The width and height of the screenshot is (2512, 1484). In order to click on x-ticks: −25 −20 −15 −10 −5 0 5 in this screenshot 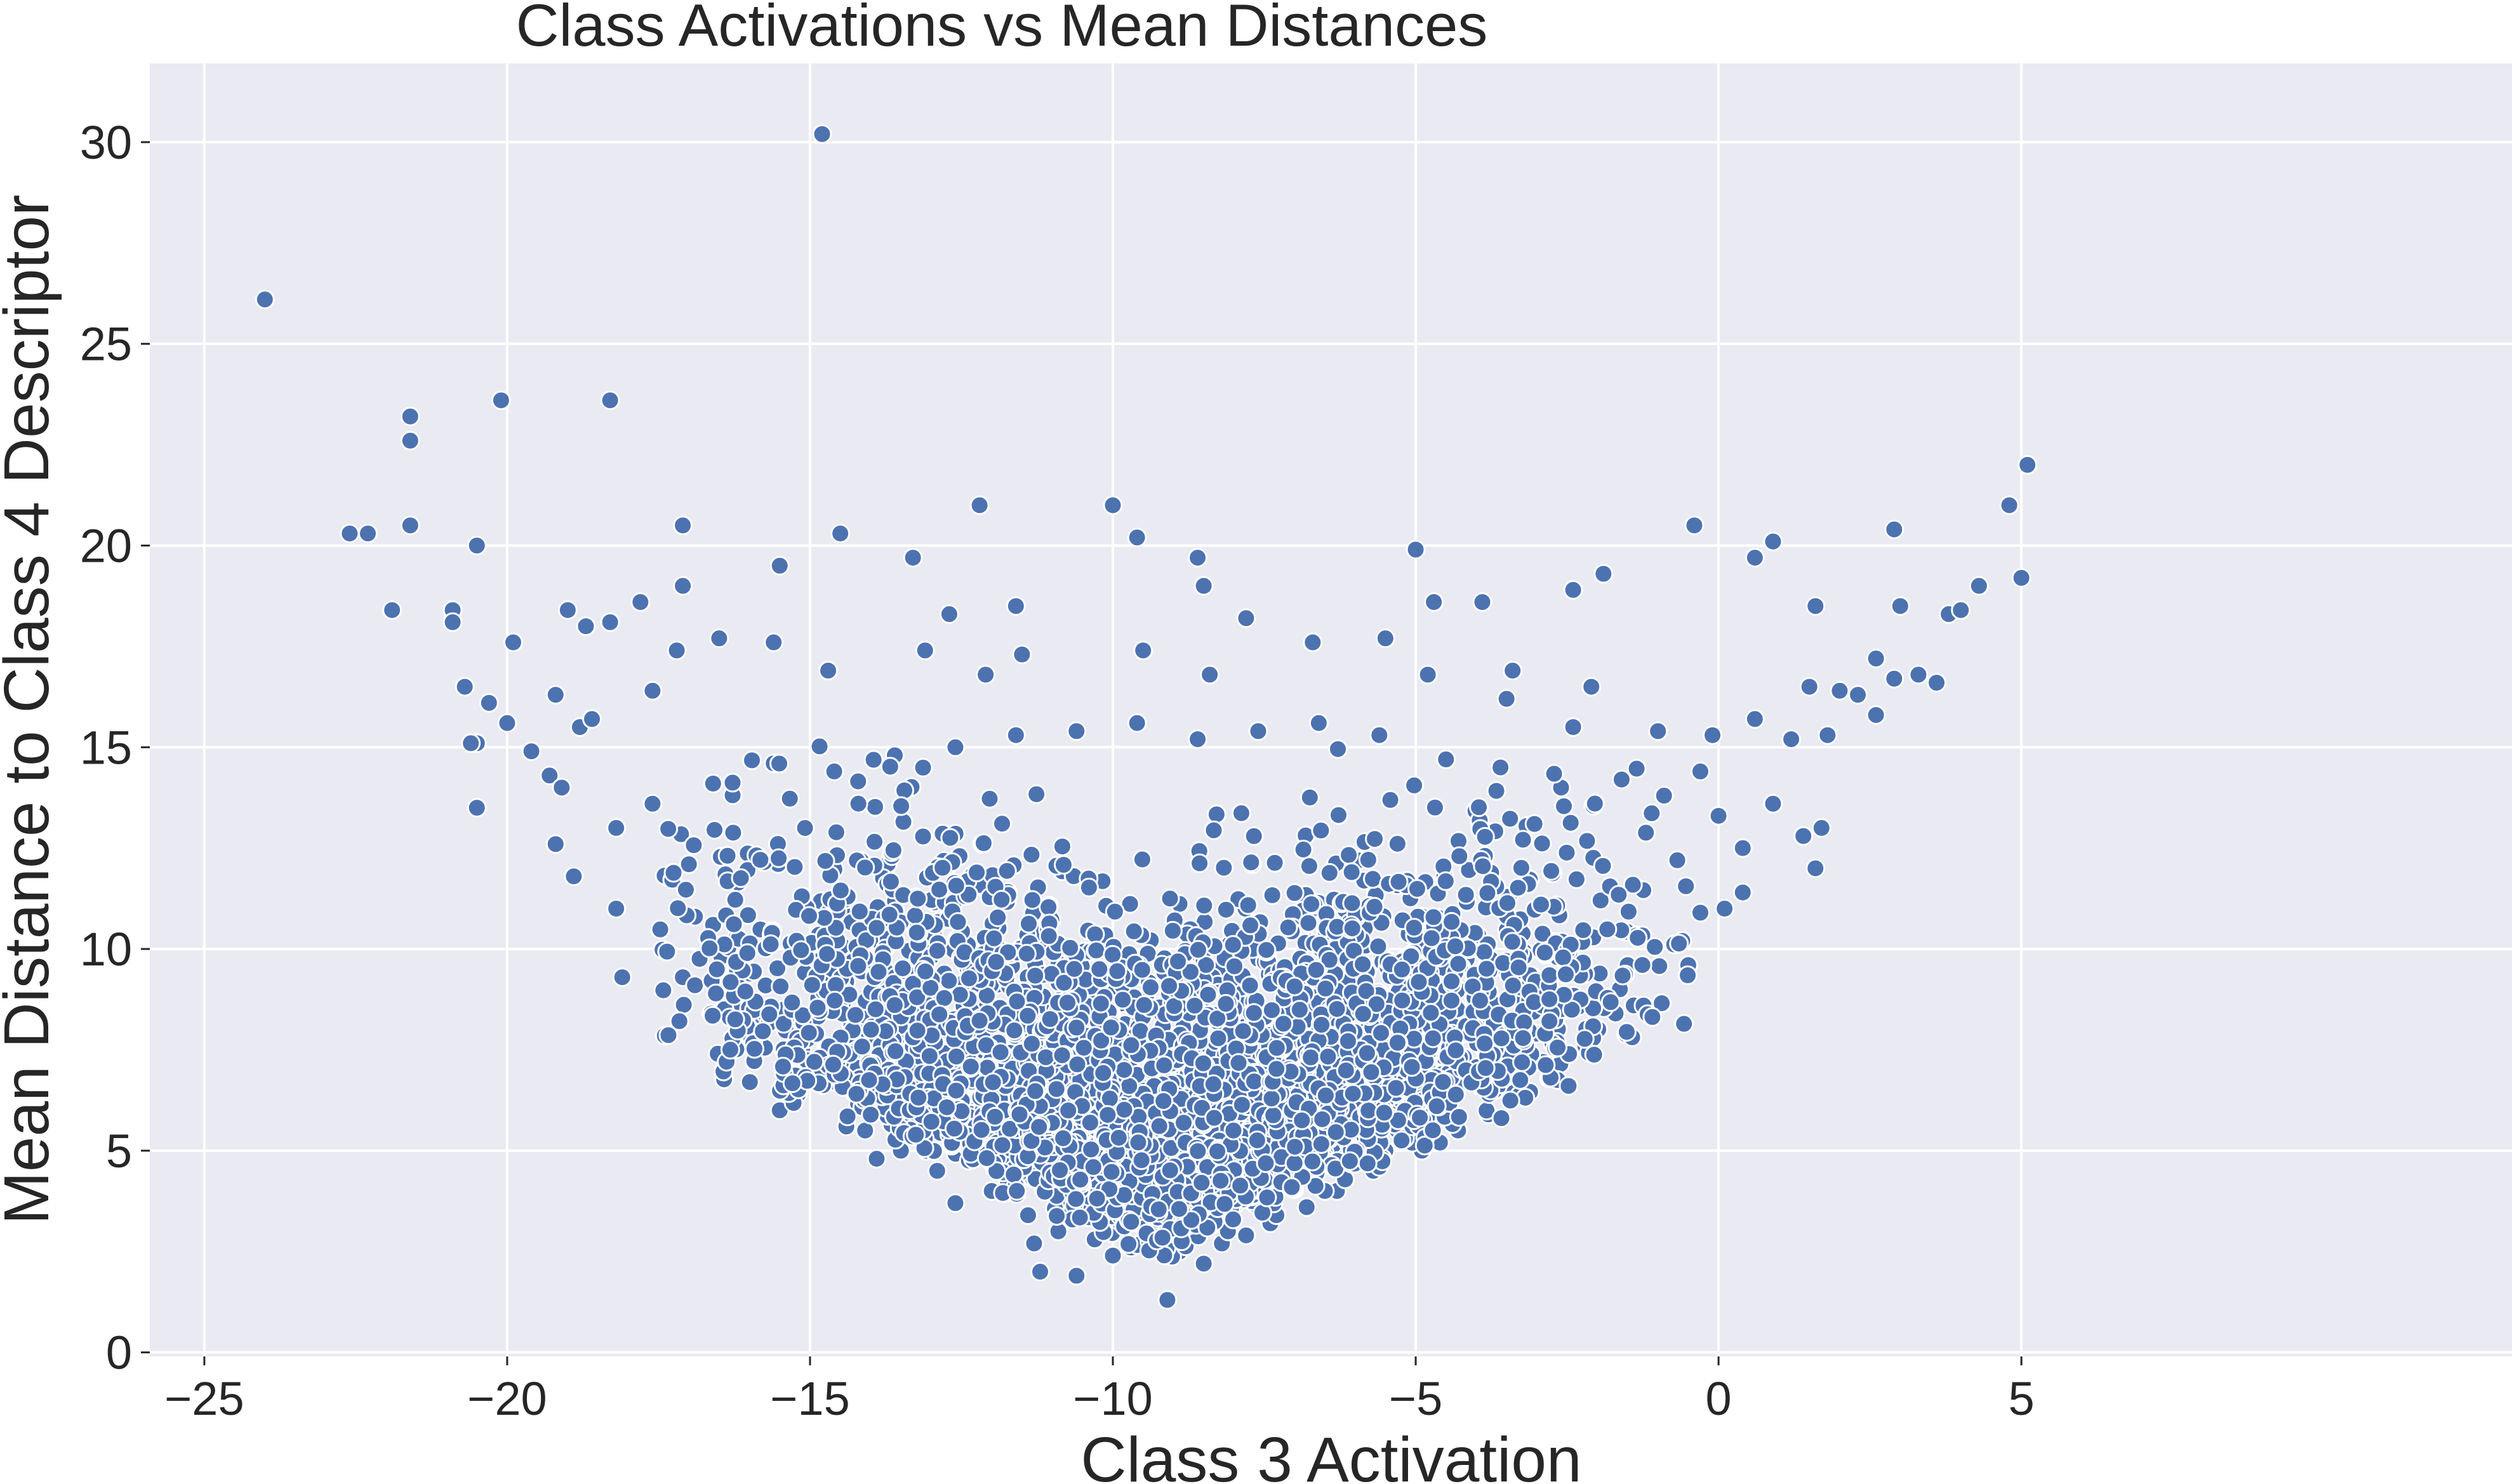, I will do `click(1100, 1390)`.